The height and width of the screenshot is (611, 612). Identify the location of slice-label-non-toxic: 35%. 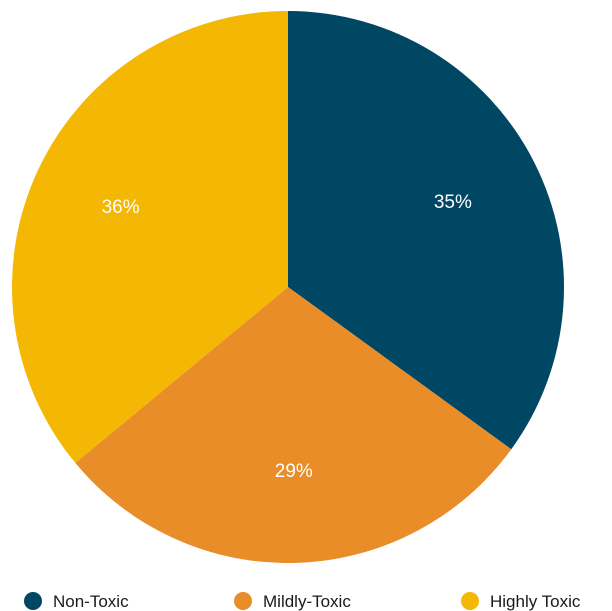
(453, 202).